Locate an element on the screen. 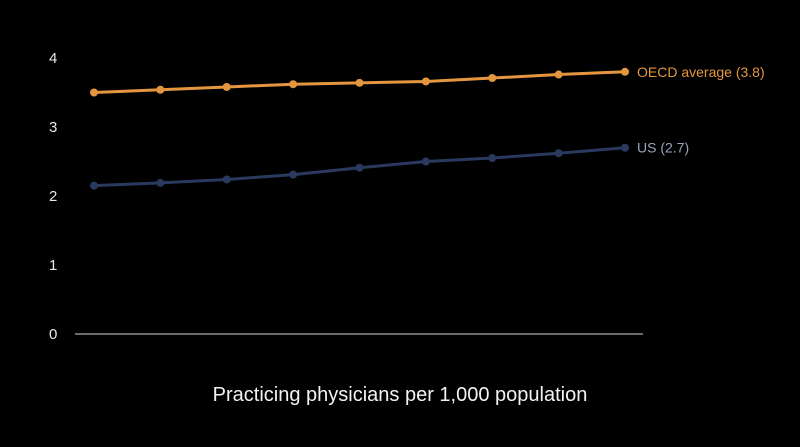 Image resolution: width=800 pixels, height=447 pixels. series-1: US (2.7) is located at coordinates (389, 165).